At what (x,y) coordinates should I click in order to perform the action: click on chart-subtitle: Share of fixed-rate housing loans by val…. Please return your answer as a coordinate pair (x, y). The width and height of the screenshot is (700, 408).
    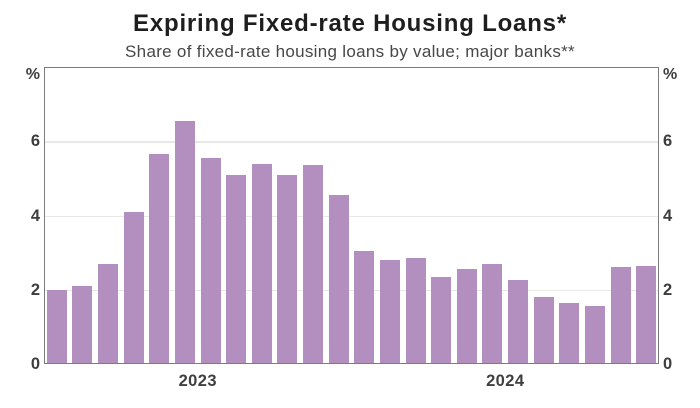
    Looking at the image, I should click on (350, 51).